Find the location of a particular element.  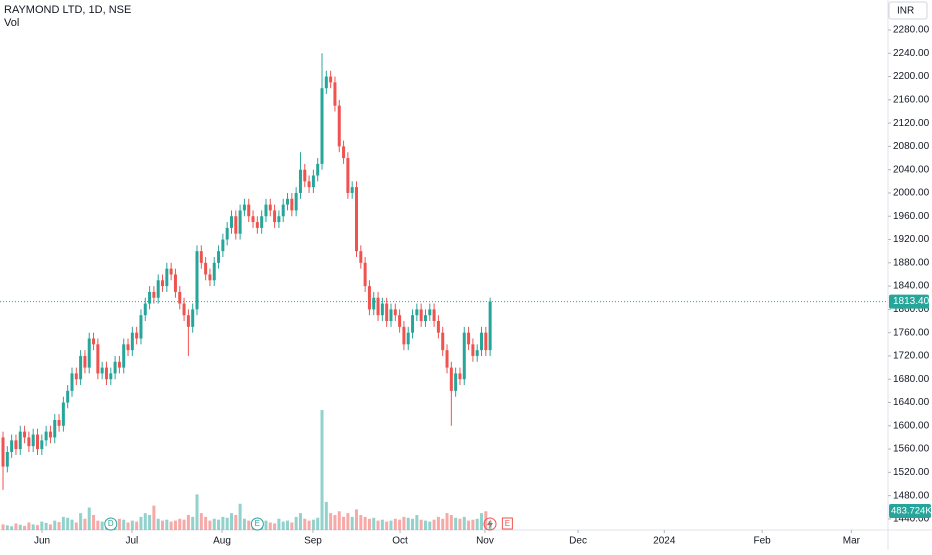

event-label: D is located at coordinates (111, 523).